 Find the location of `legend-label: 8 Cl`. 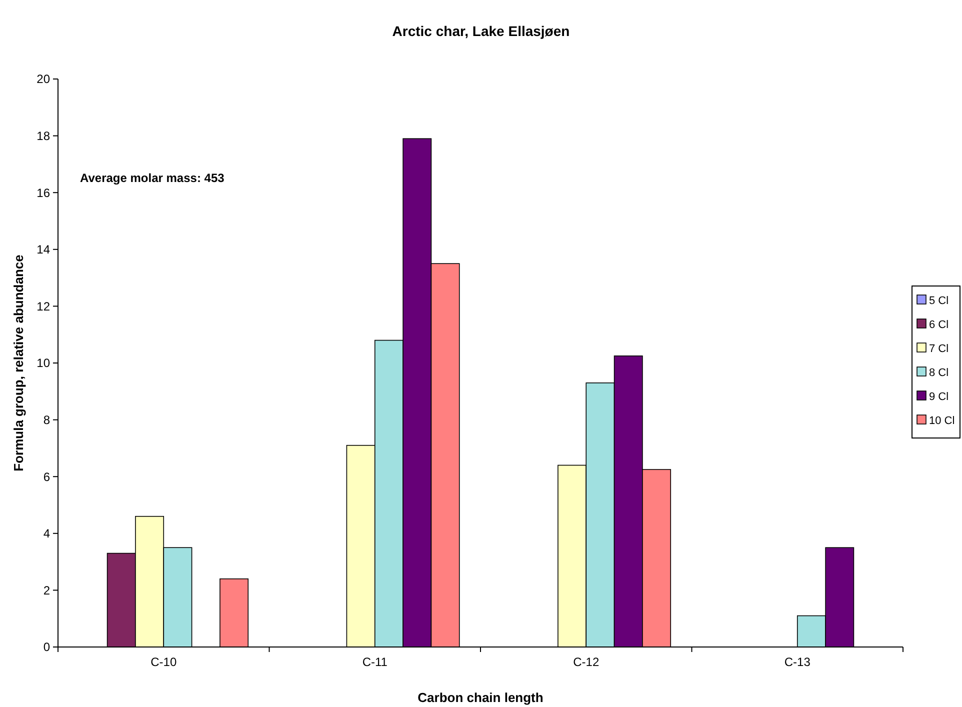

legend-label: 8 Cl is located at coordinates (939, 373).